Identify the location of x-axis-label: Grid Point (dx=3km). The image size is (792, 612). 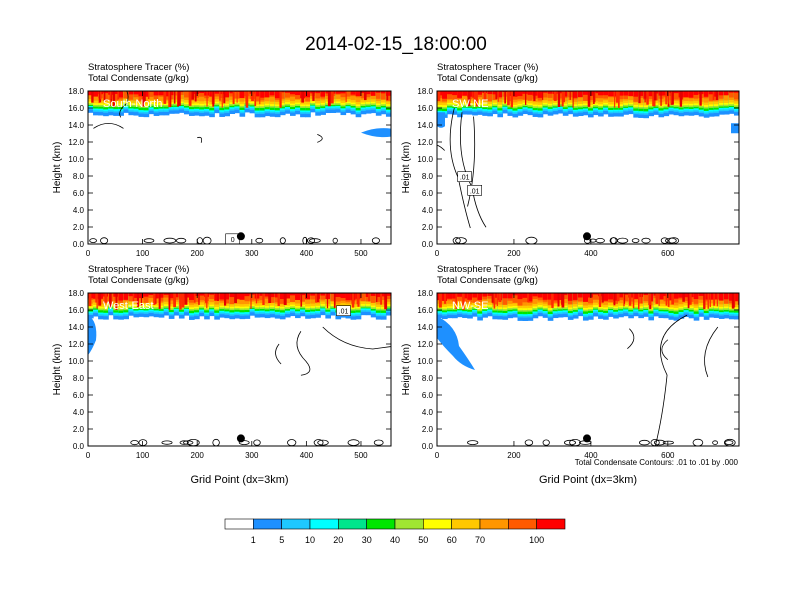
(588, 480).